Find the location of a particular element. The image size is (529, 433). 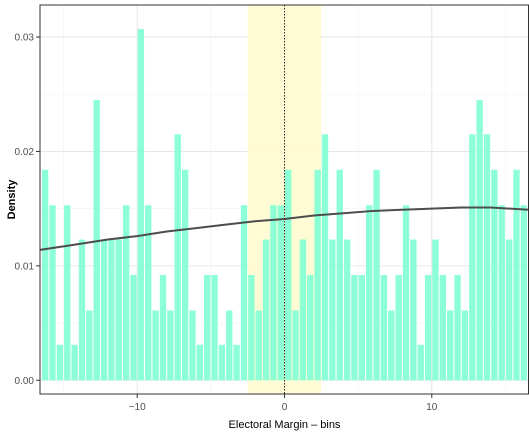

x-tick-label: 10 is located at coordinates (432, 407).